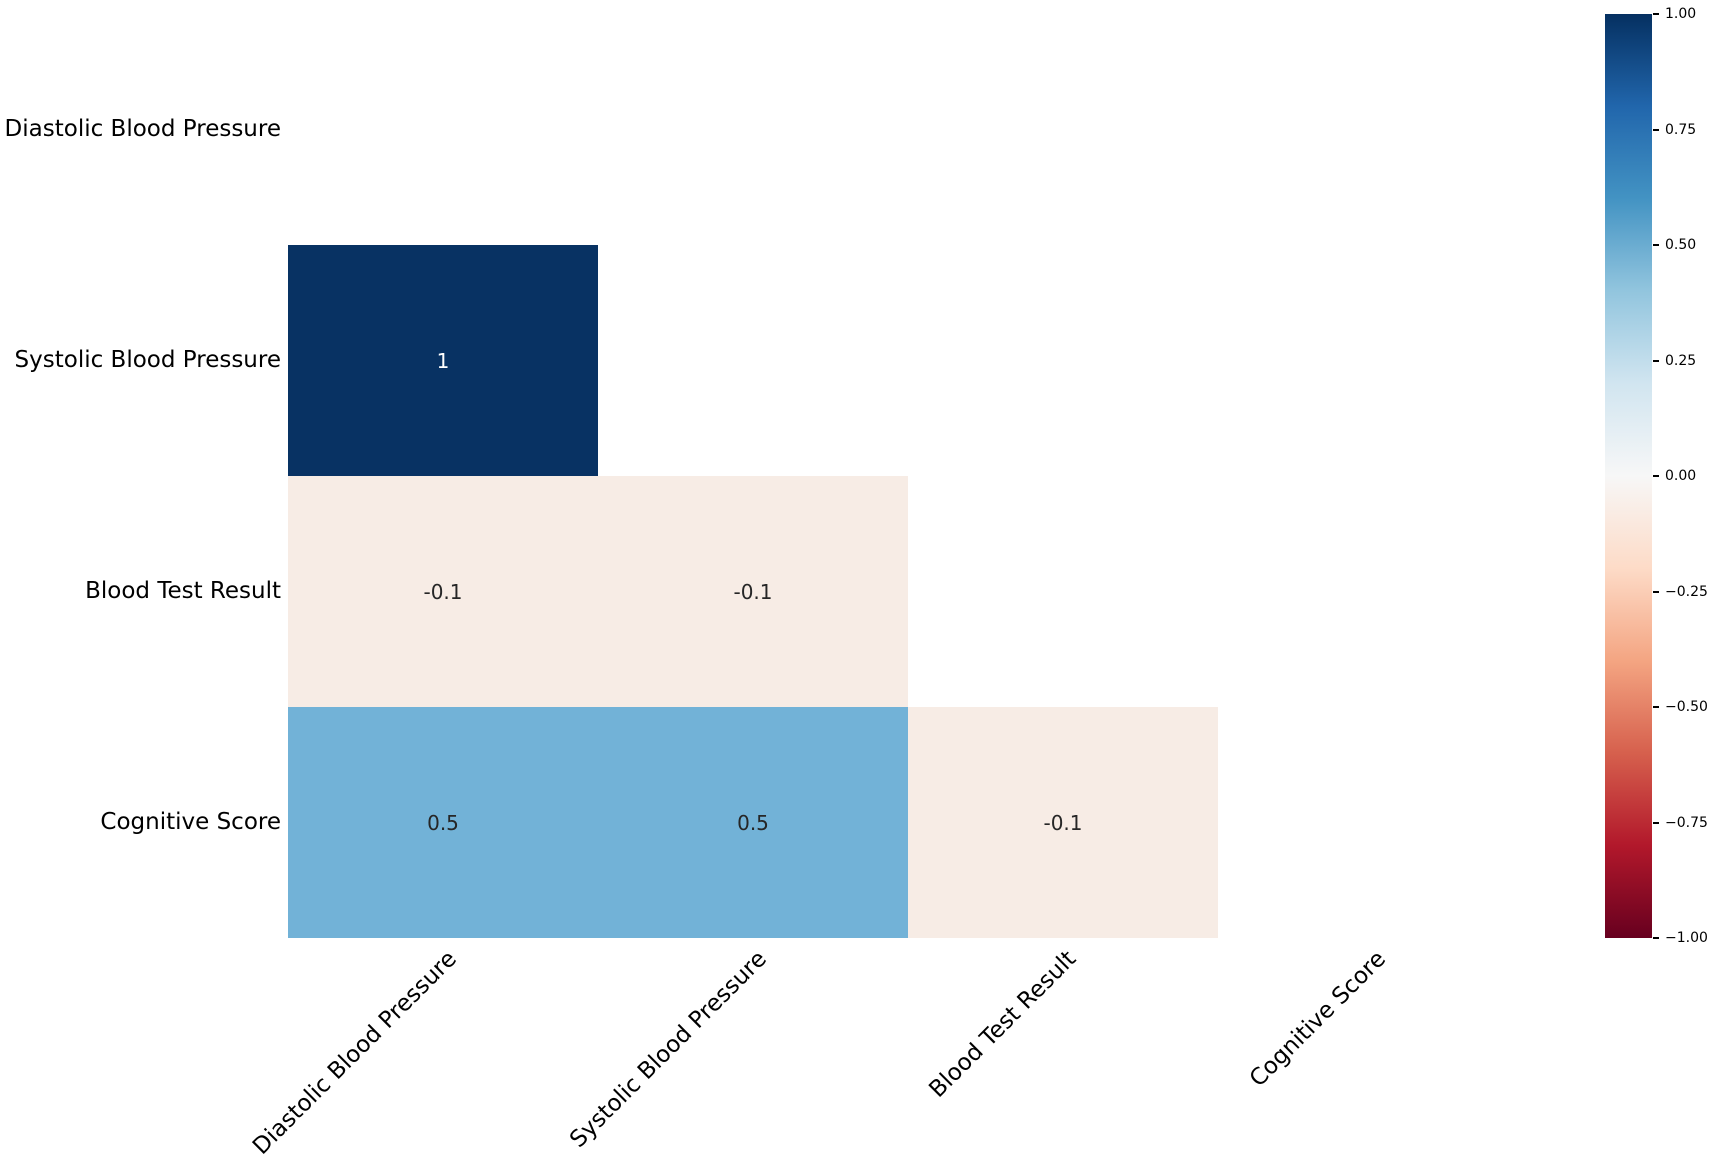 This screenshot has height=1162, width=1713. Describe the element at coordinates (183, 590) in the screenshot. I see `y-tick-label: Blood Test Result` at that location.